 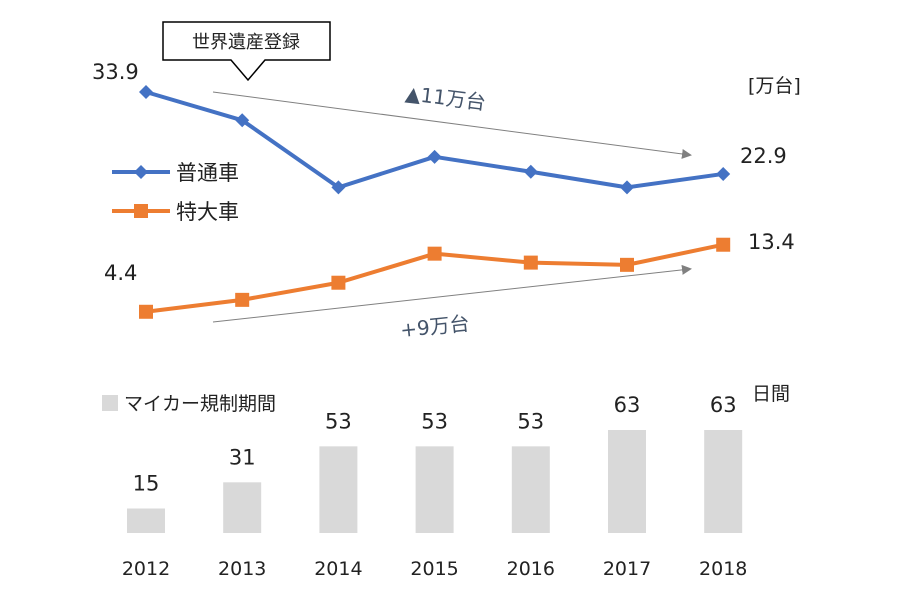 I want to click on bar-value-label: 15, so click(x=146, y=483).